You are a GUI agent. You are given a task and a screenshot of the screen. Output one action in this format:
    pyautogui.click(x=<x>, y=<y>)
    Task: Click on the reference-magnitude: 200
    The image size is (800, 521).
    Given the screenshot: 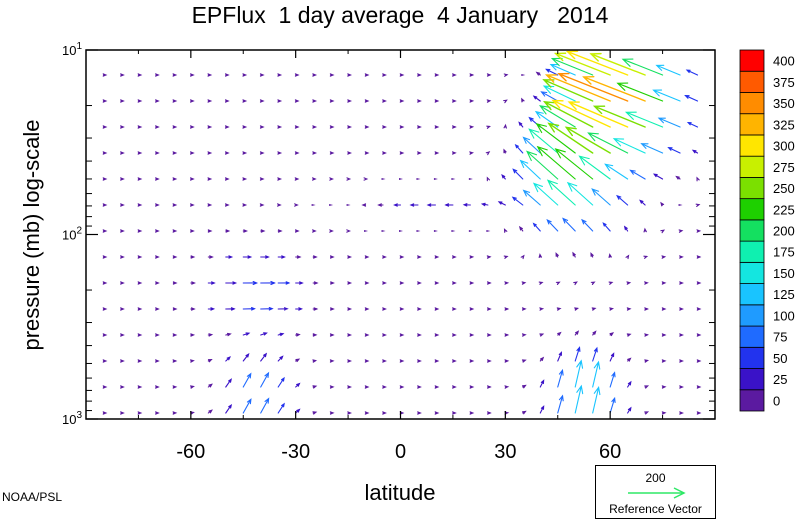 What is the action you would take?
    pyautogui.click(x=655, y=478)
    